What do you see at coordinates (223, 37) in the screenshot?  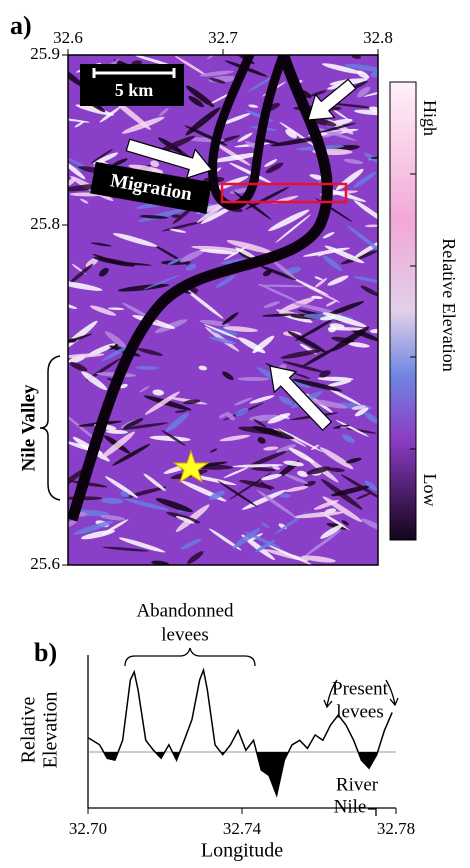 I see `x-tick-label: 32.7` at bounding box center [223, 37].